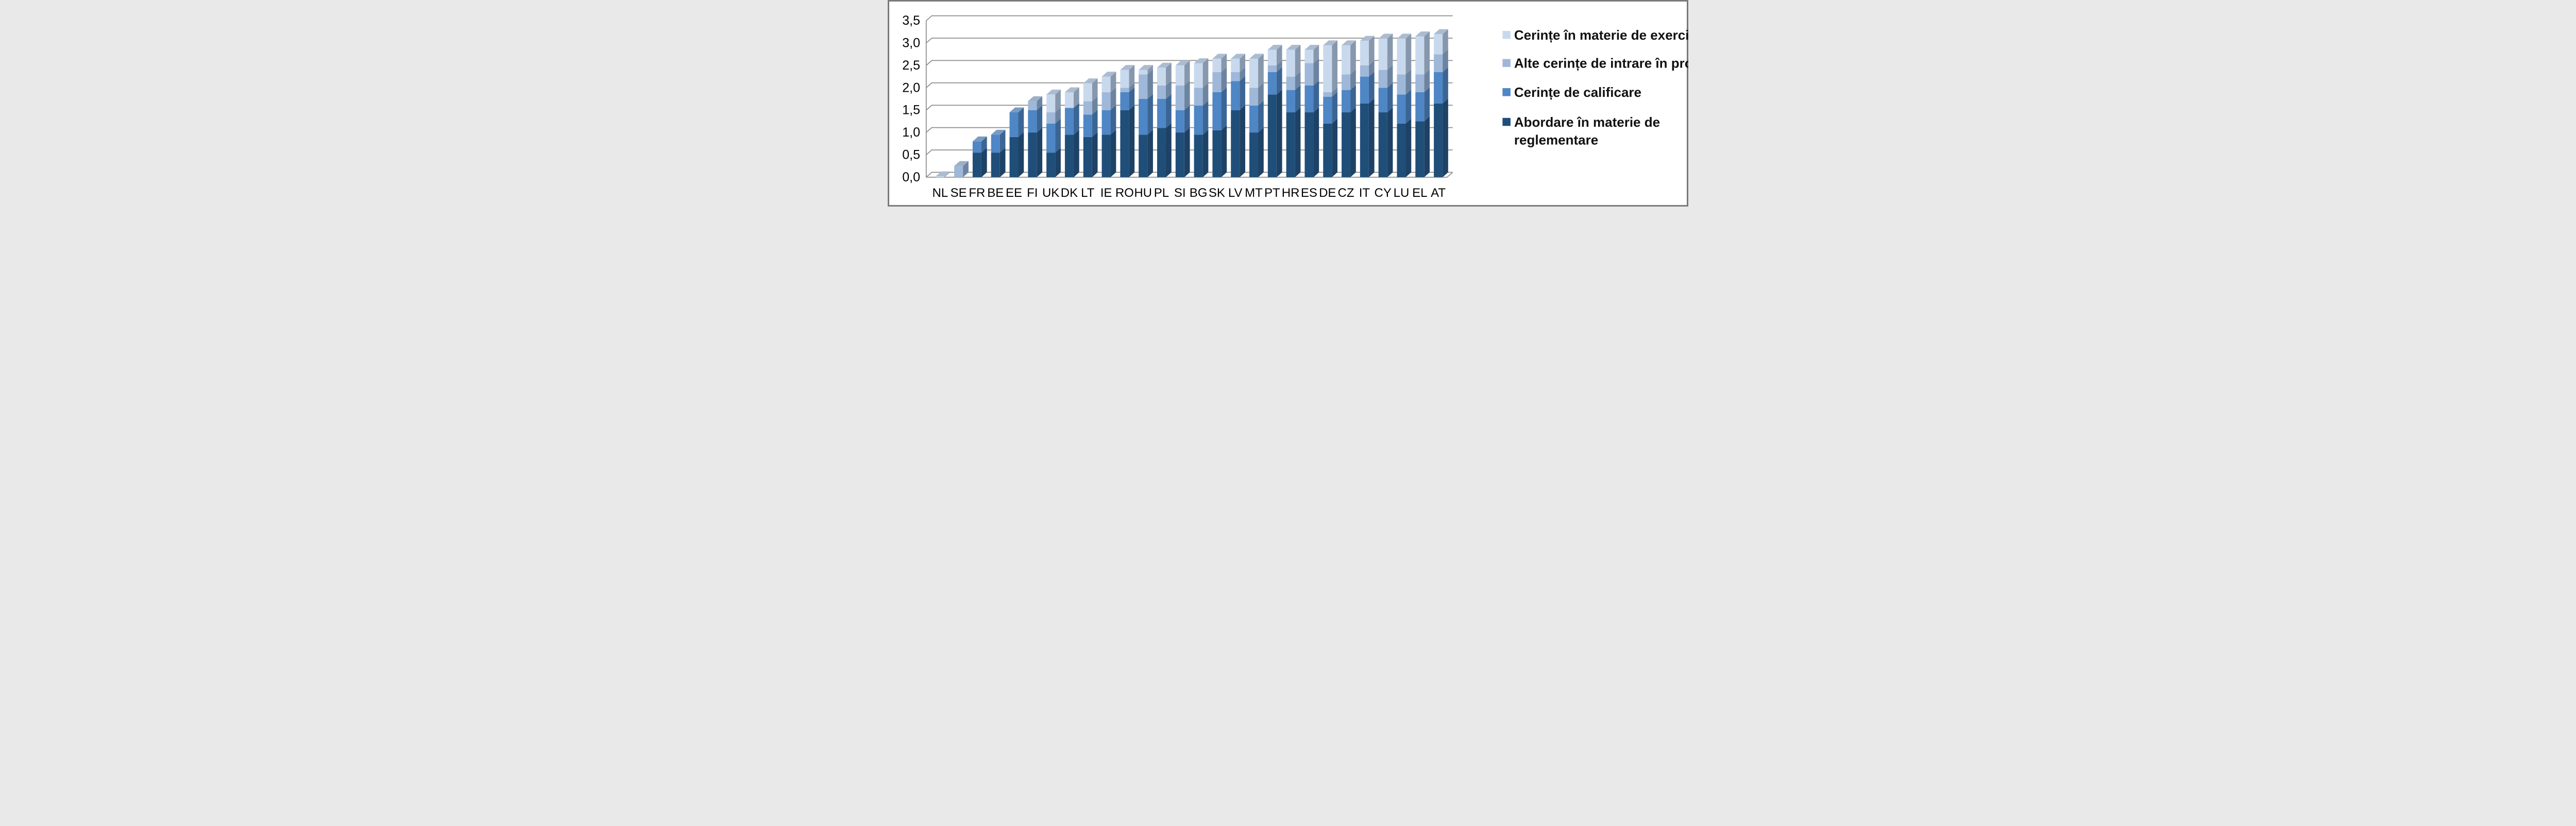 The image size is (2576, 826). I want to click on bar-LT, so click(1090, 127).